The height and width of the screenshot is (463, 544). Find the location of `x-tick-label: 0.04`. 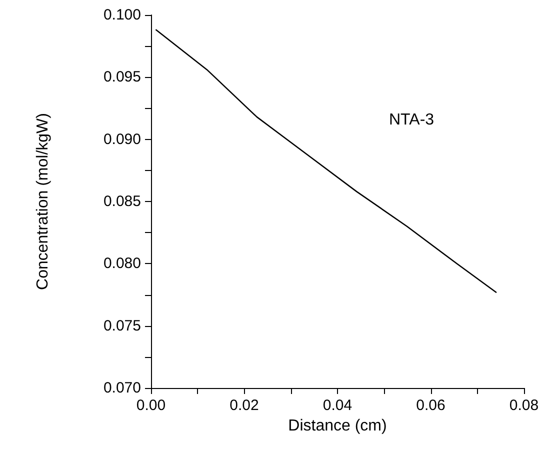

x-tick-label: 0.04 is located at coordinates (337, 405).